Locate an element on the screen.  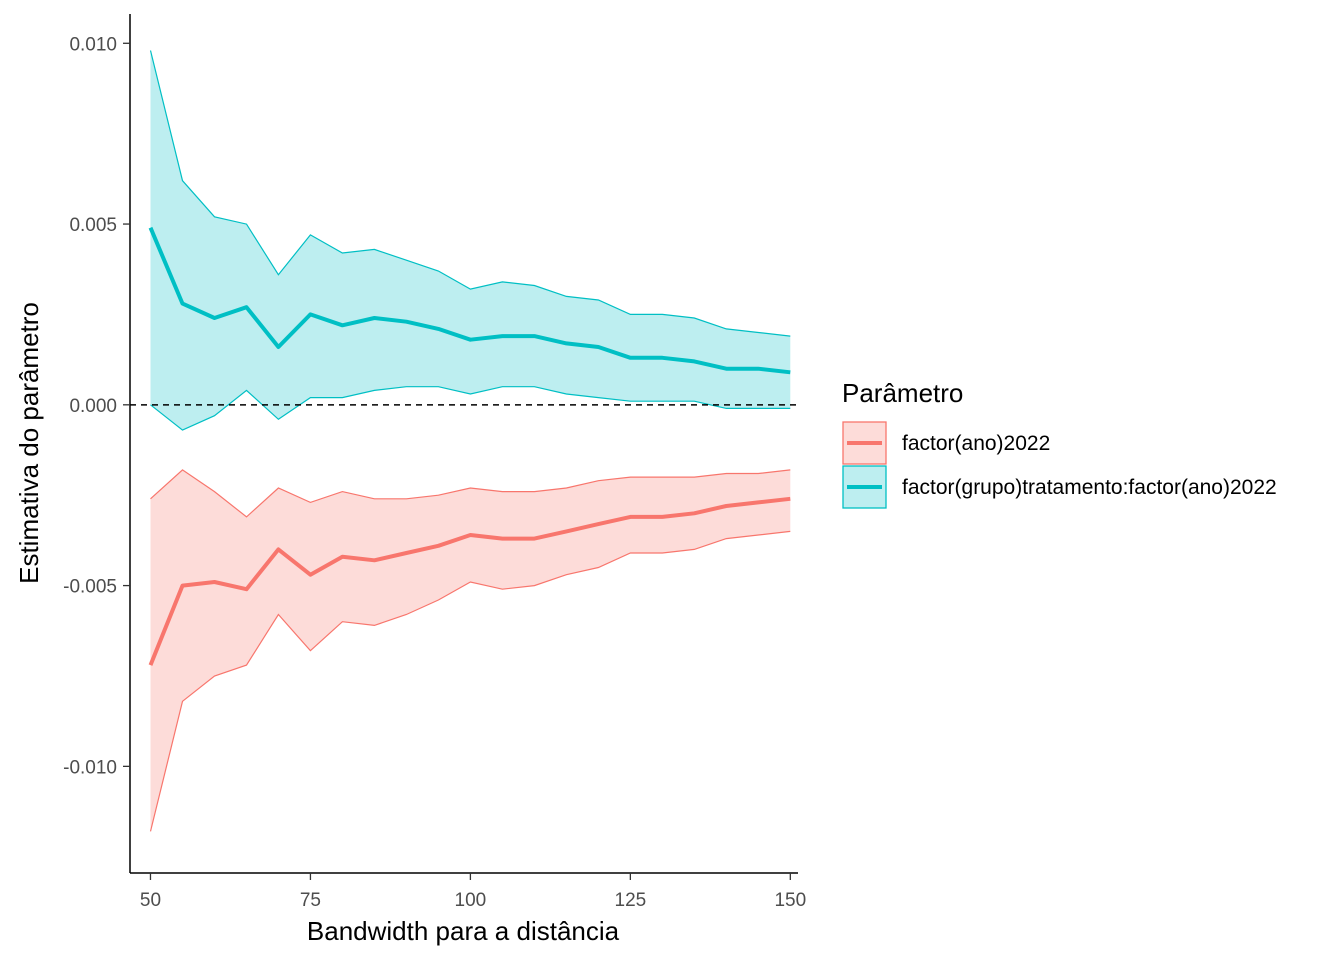
legend-item-series-1: factor(grupo)tratamento:factor(ano)2022 is located at coordinates (1059, 487).